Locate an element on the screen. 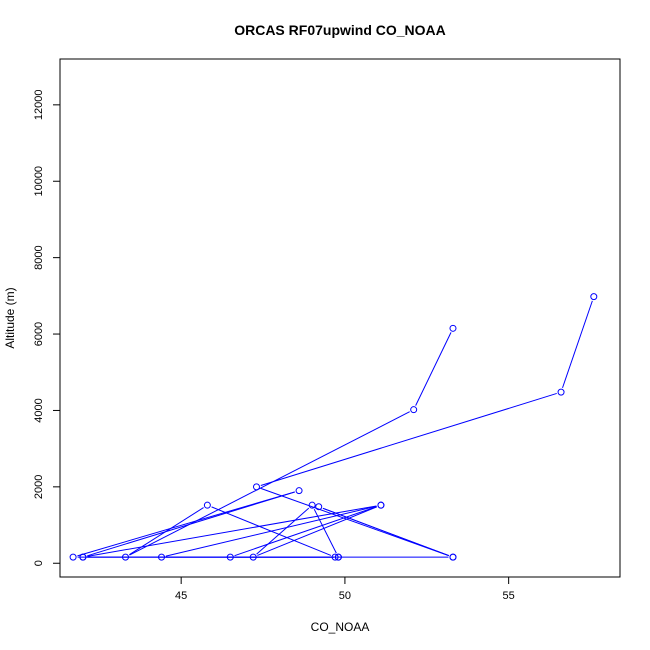 This screenshot has width=650, height=650. y-tick-label: 2000 is located at coordinates (39, 487).